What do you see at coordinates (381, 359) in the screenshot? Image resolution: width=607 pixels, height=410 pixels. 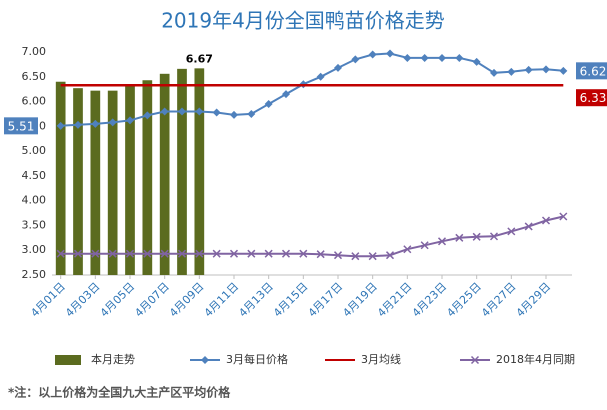 I see `legend-label: 3月均线` at bounding box center [381, 359].